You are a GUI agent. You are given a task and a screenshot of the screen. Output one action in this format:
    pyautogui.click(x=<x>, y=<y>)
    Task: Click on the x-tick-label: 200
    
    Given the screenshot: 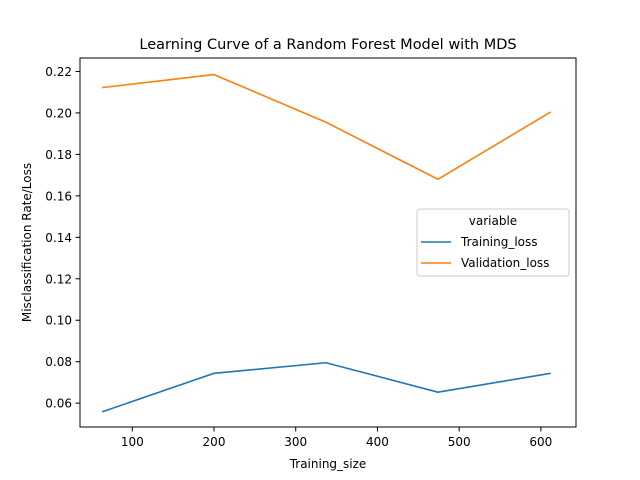 What is the action you would take?
    pyautogui.click(x=214, y=442)
    